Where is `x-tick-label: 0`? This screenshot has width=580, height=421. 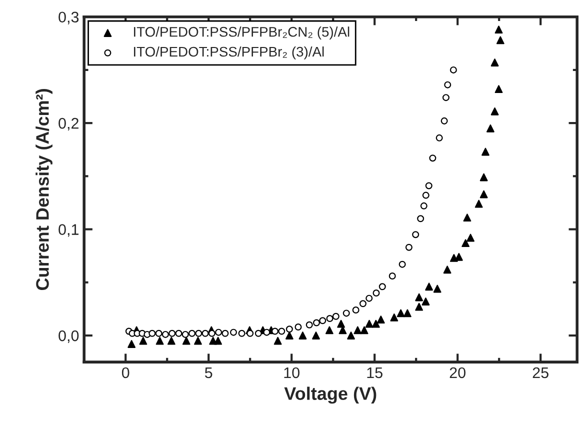 x-tick-label: 0 is located at coordinates (126, 372).